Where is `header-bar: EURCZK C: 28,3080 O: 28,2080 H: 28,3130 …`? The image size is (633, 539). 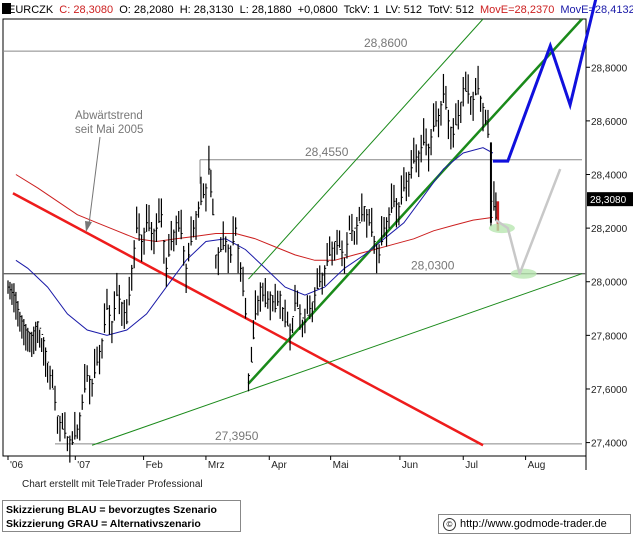
header-bar: EURCZK C: 28,3080 O: 28,2080 H: 28,3130 … is located at coordinates (317, 9).